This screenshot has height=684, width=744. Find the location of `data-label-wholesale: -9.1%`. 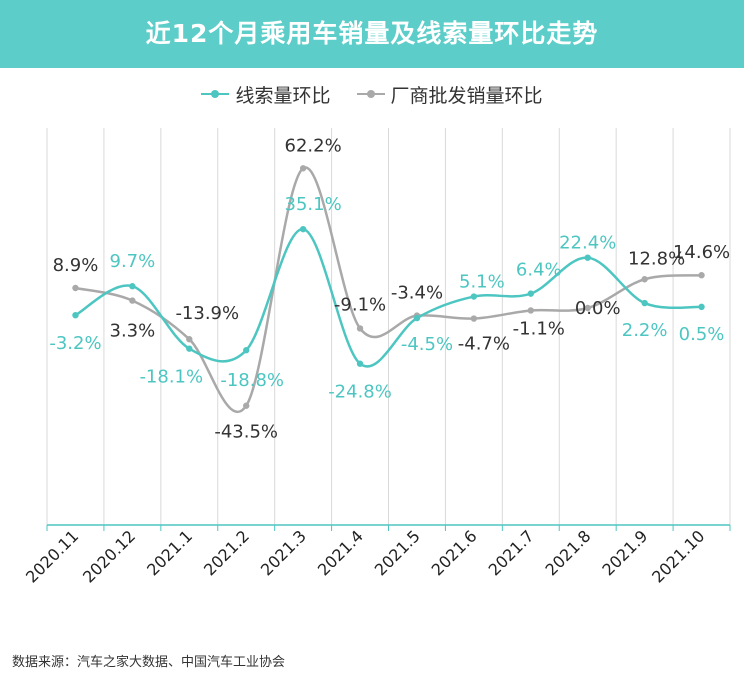

data-label-wholesale: -9.1% is located at coordinates (360, 304).